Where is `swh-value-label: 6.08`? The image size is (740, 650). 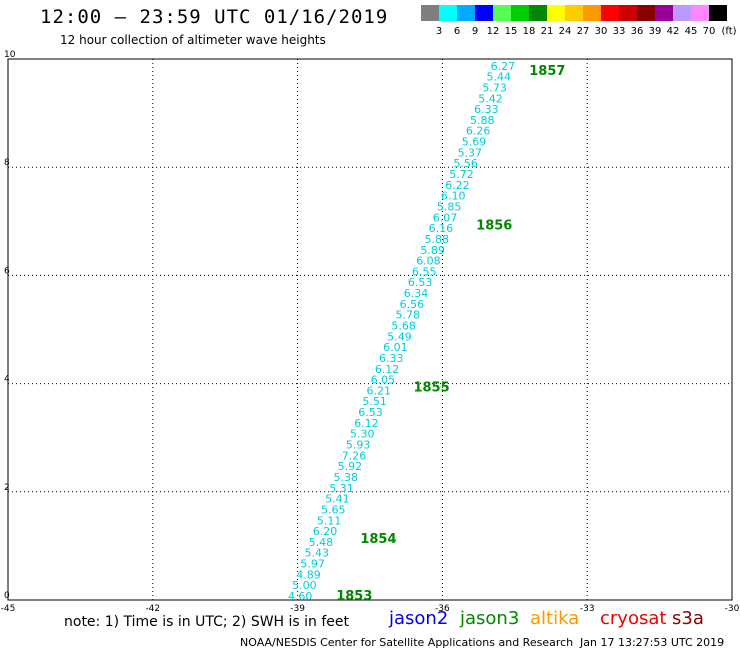 swh-value-label: 6.08 is located at coordinates (428, 261).